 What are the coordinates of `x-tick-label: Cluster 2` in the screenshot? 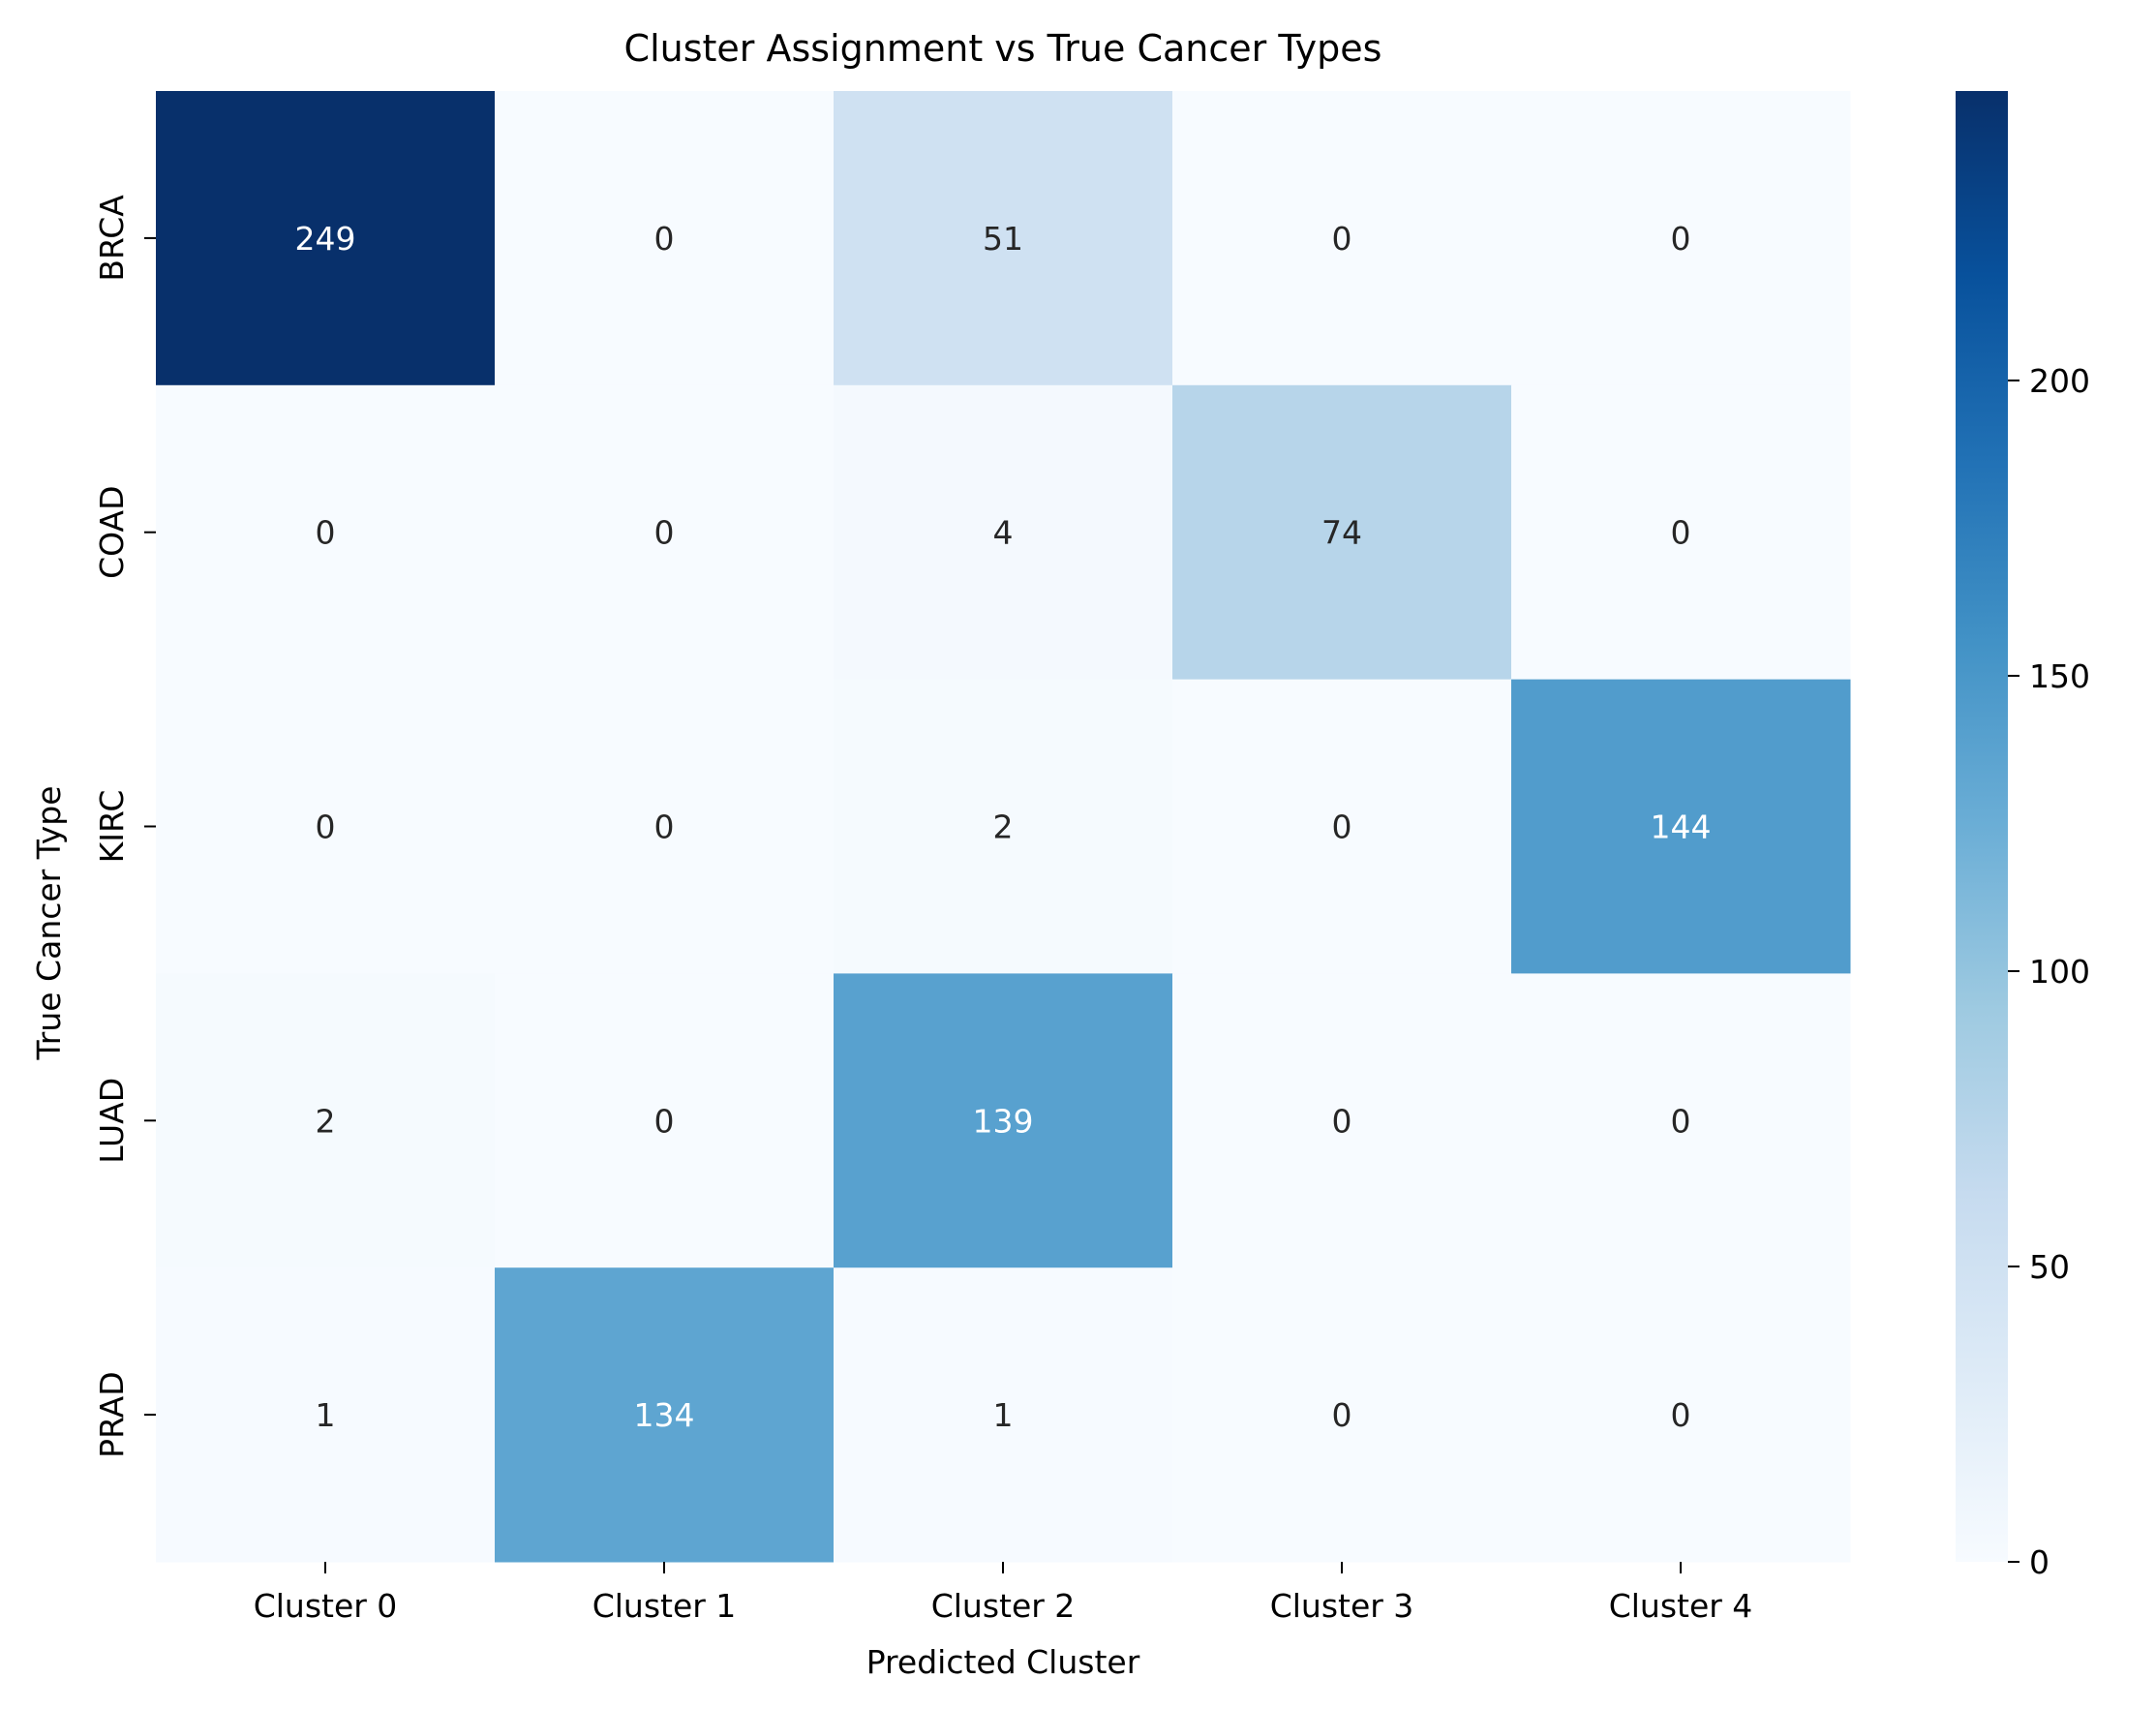 It's located at (1004, 1606).